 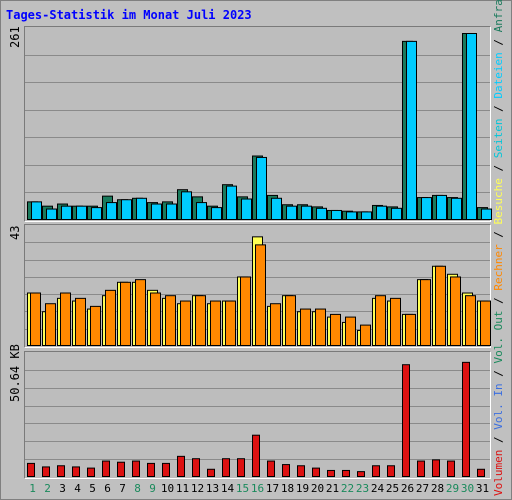 What do you see at coordinates (257, 488) in the screenshot?
I see `x-tick-label: 16` at bounding box center [257, 488].